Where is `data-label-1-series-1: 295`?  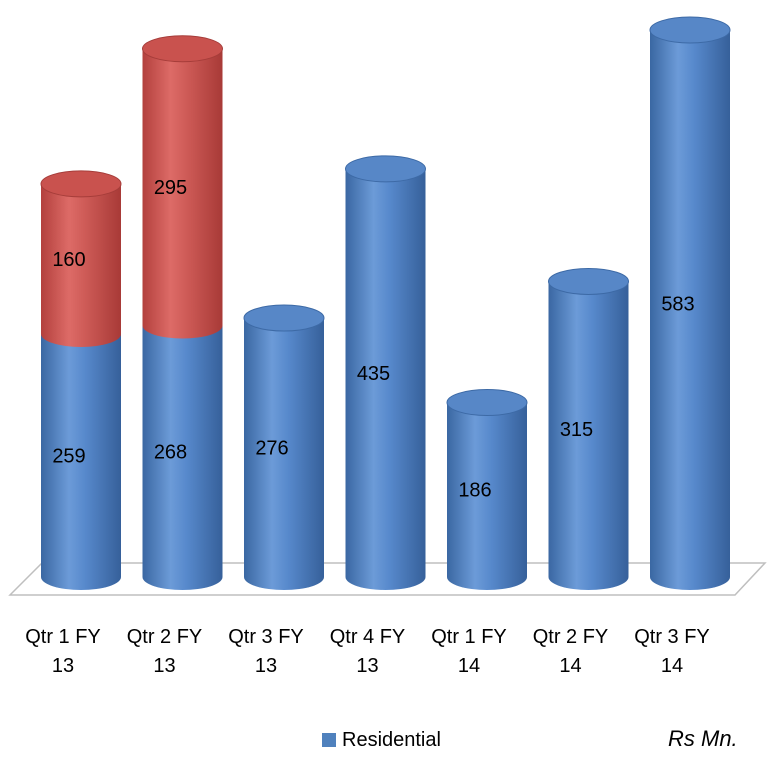 data-label-1-series-1: 295 is located at coordinates (170, 188).